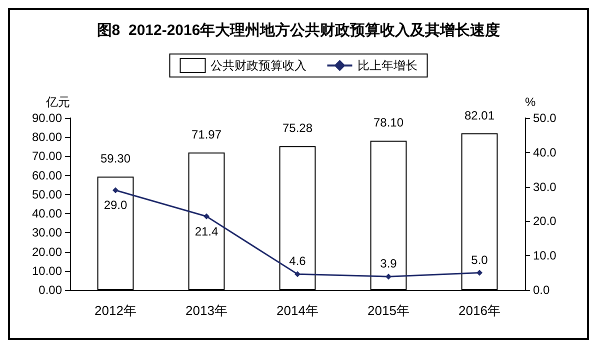  What do you see at coordinates (545, 255) in the screenshot?
I see `y2-tick-label: 10.0` at bounding box center [545, 255].